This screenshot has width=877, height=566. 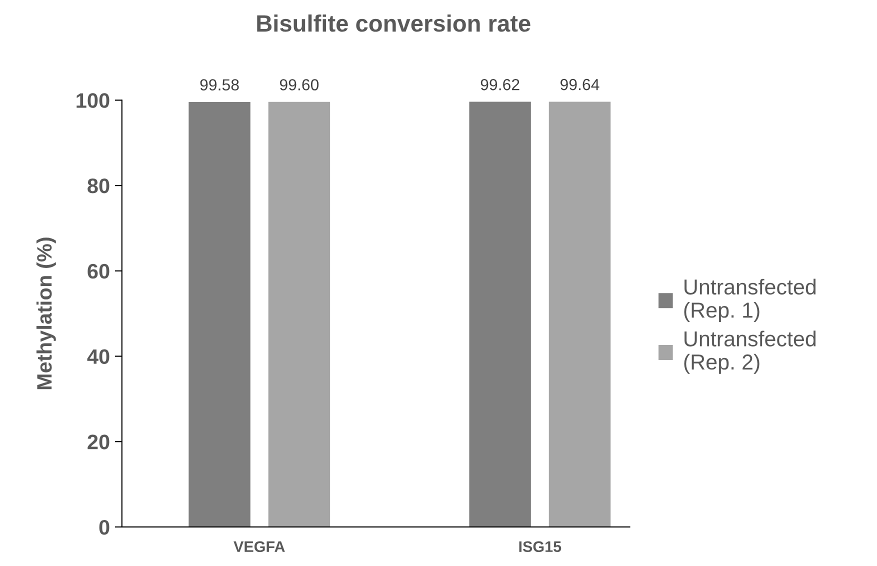 I want to click on y-tick-label: 0, so click(x=104, y=527).